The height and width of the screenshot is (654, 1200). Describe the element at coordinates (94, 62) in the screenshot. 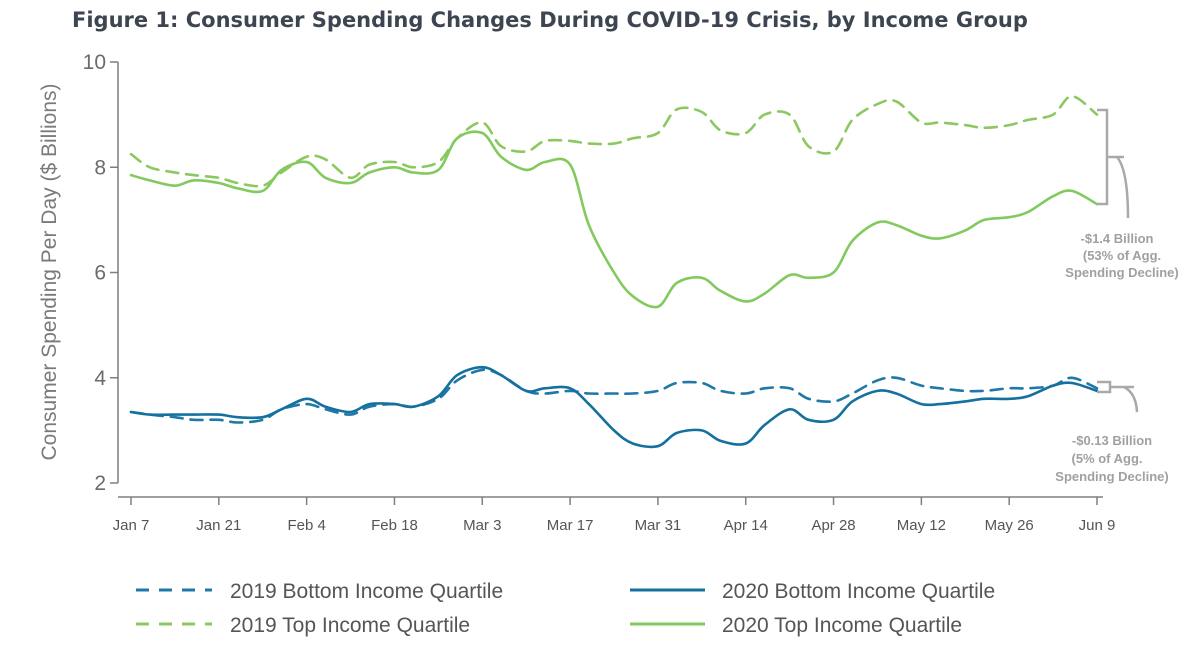

I see `y-tick-label: 10` at that location.